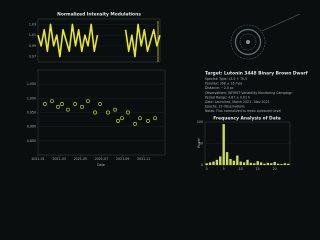  Describe the element at coordinates (224, 169) in the screenshot. I see `x-tick-label: 5` at that location.